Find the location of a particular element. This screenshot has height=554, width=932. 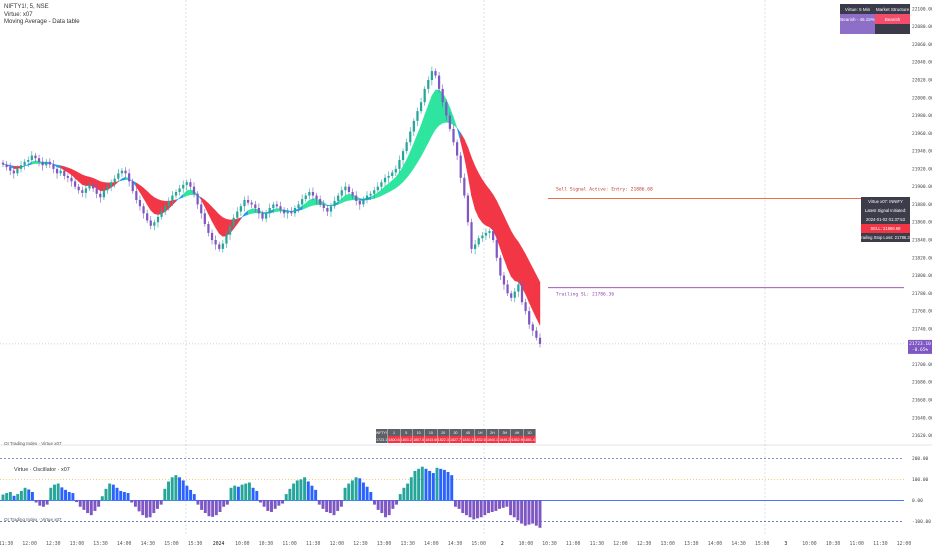

indicator-label-ma-table: Moving Average - Data table is located at coordinates (42, 22).